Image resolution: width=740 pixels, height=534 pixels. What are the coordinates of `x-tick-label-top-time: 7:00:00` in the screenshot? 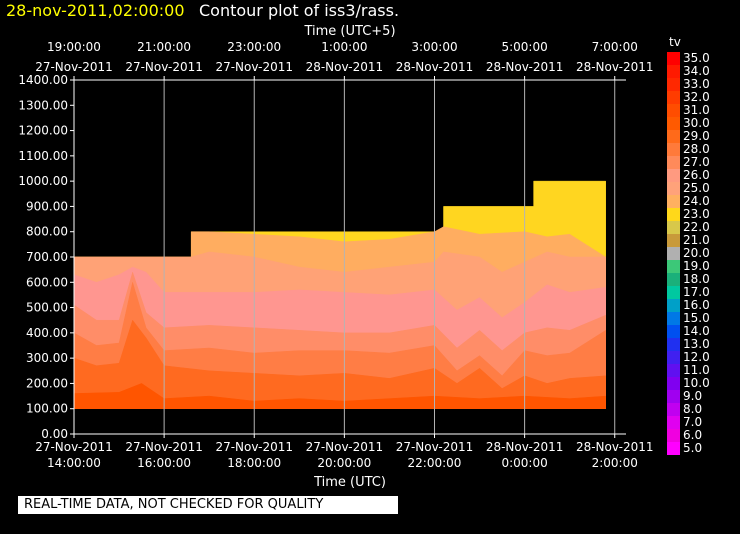 It's located at (615, 47).